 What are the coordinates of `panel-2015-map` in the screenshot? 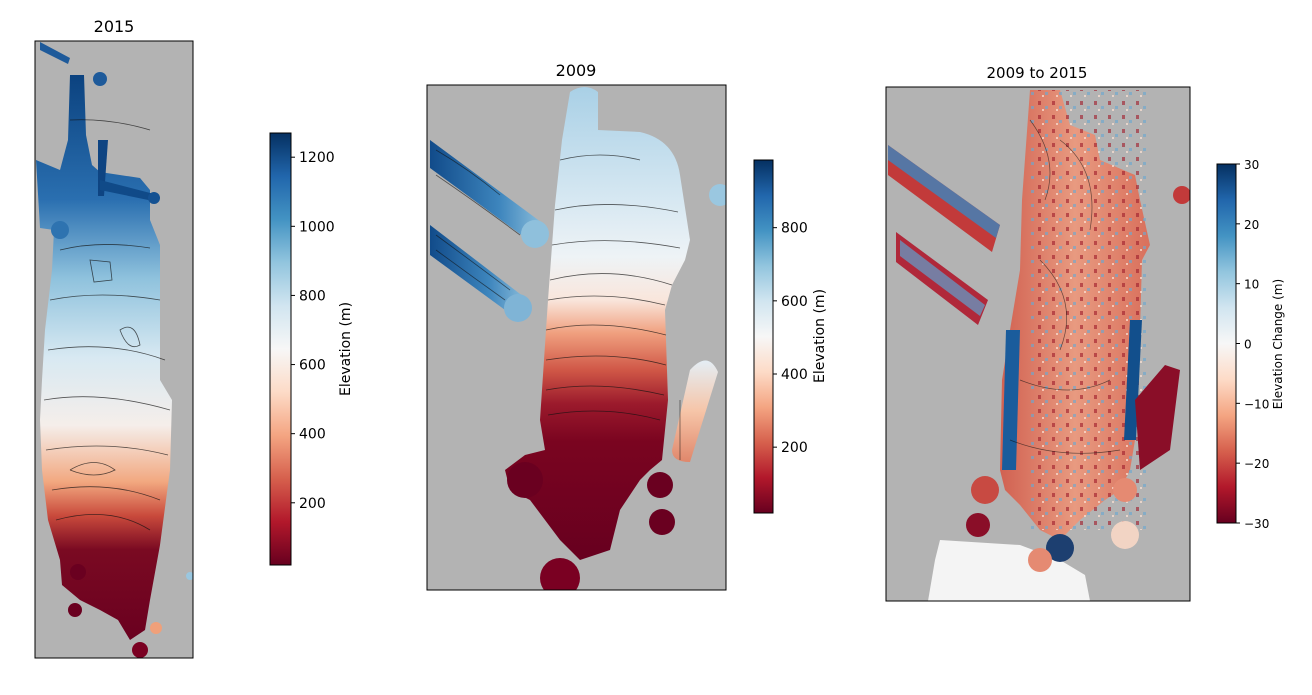 It's located at (114, 350).